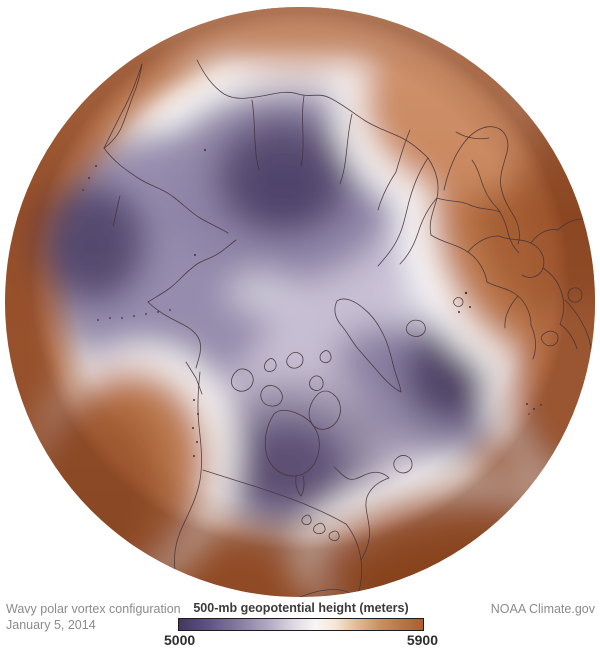 The width and height of the screenshot is (600, 650). I want to click on colorbar-min-label: 5000, so click(180, 640).